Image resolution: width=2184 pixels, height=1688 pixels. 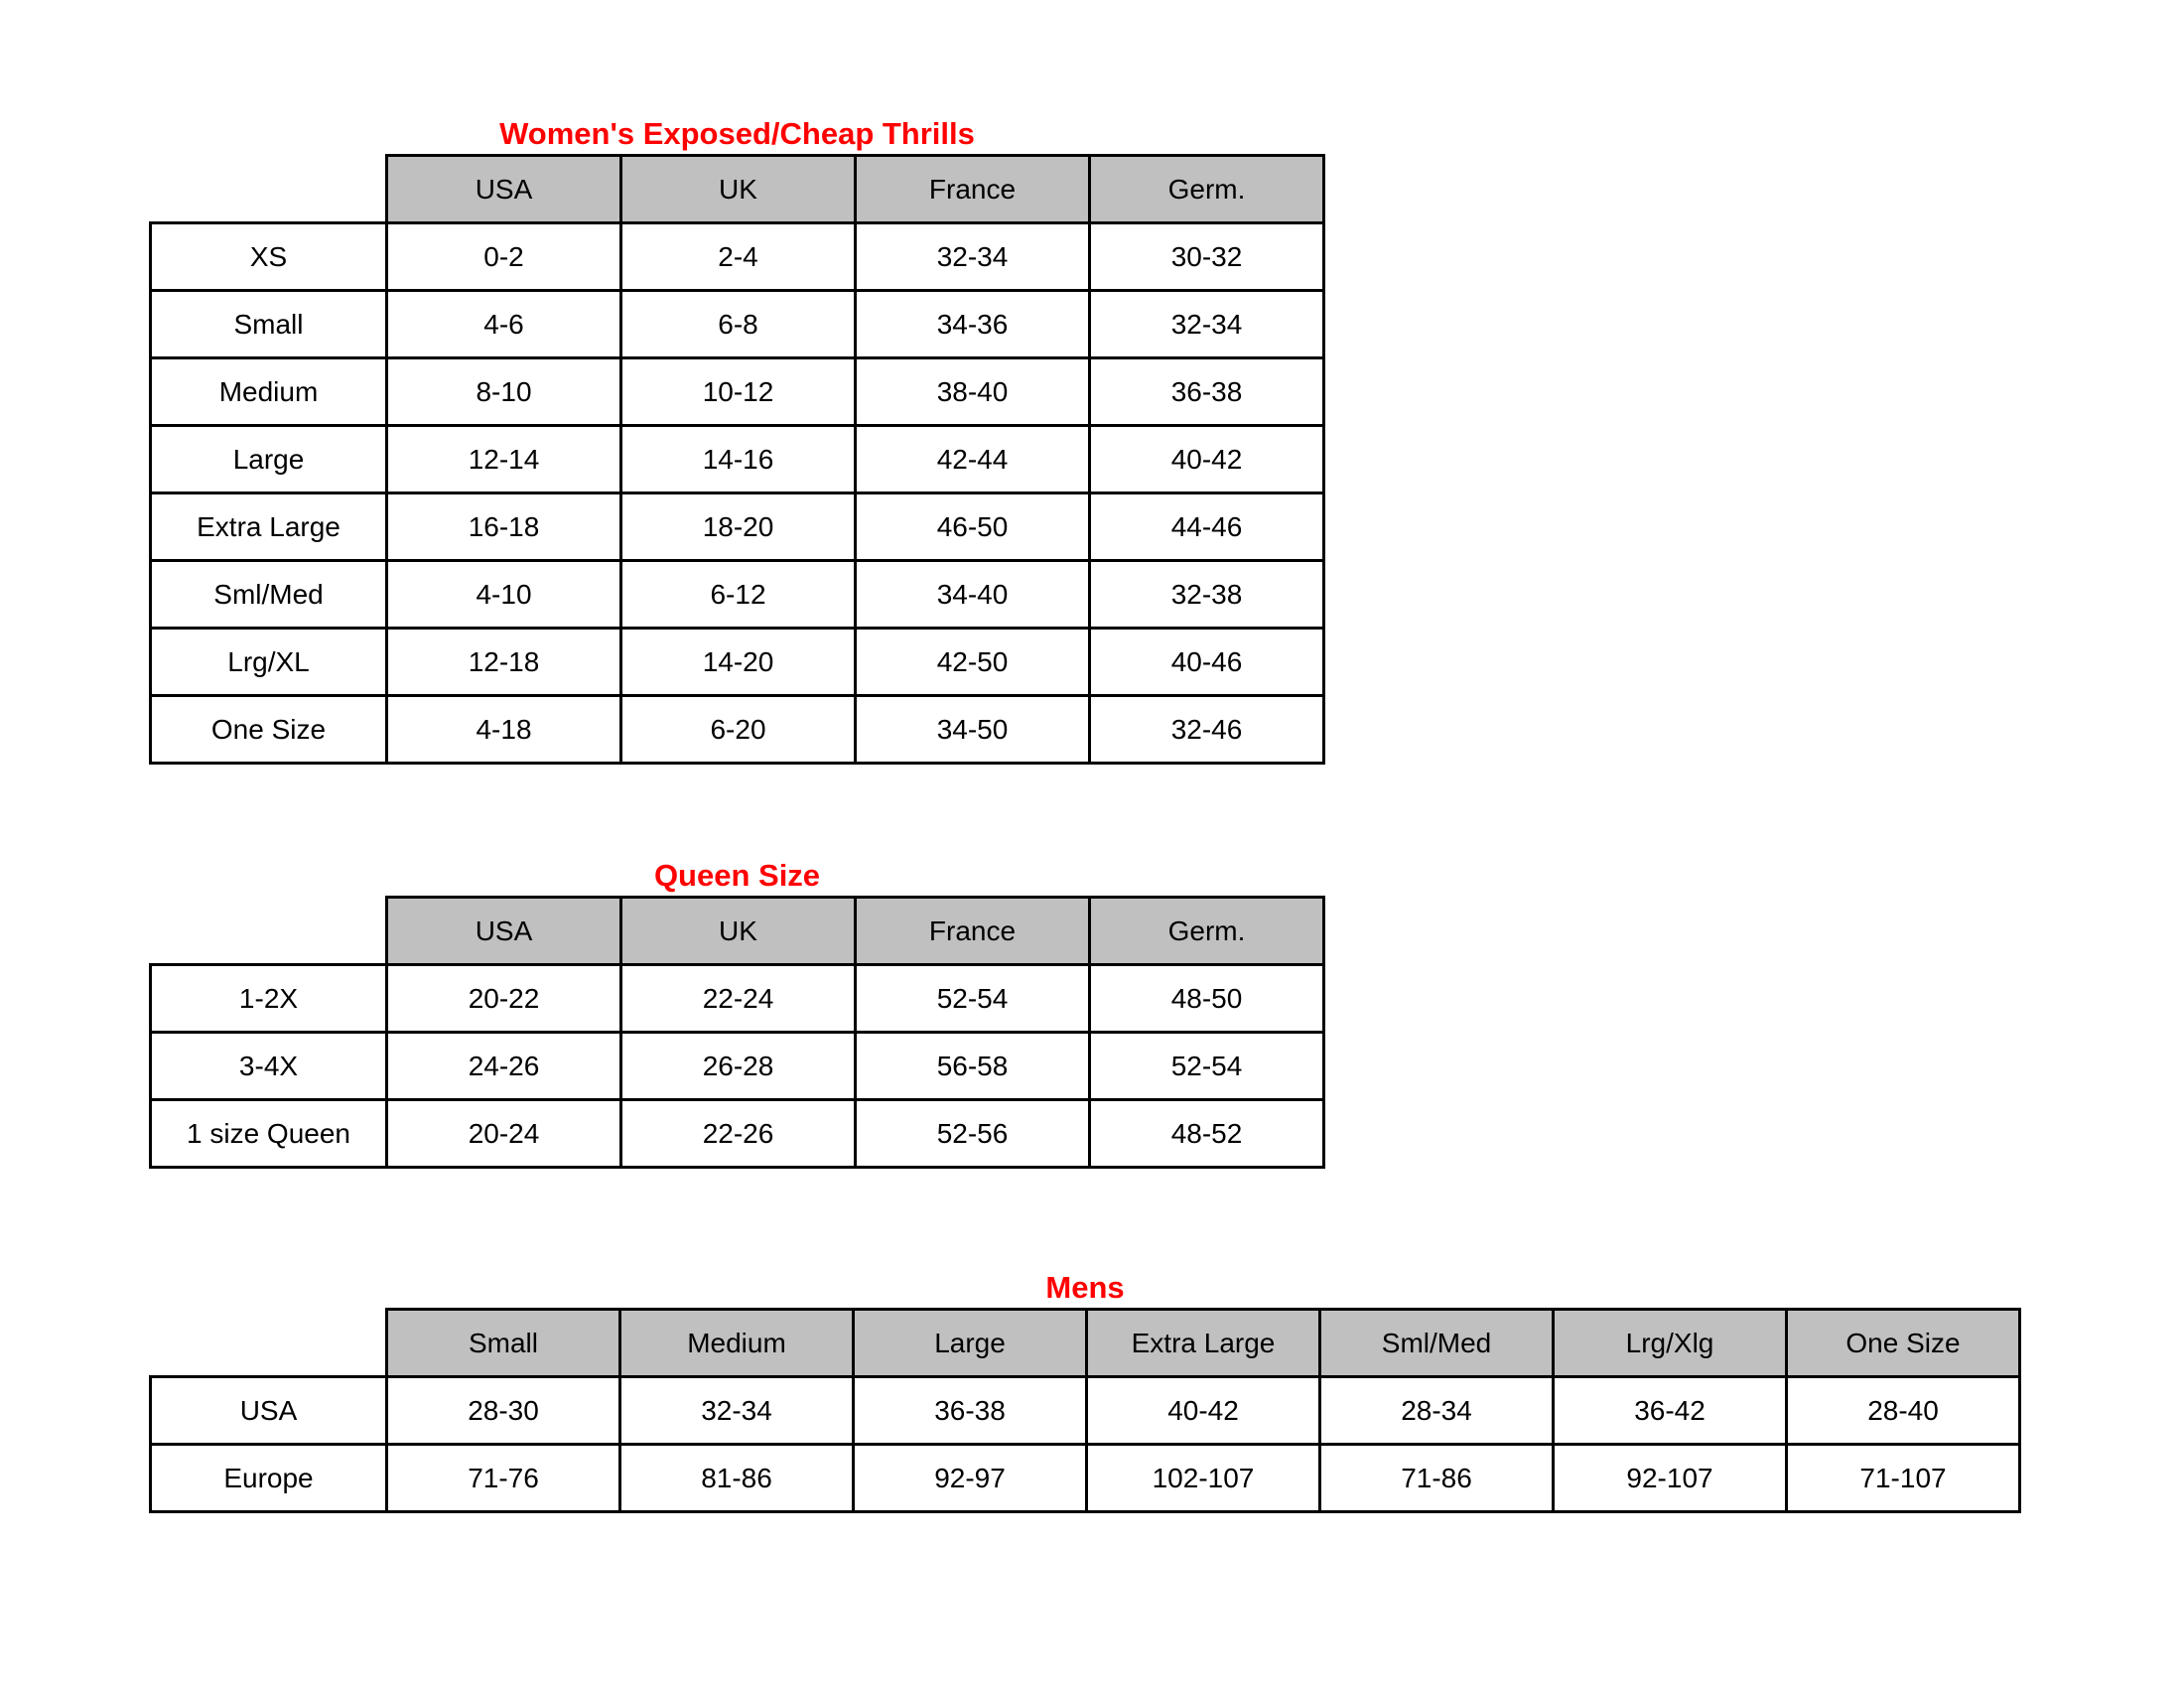 What do you see at coordinates (1436, 1478) in the screenshot?
I see `cell-sml-med: 71-86` at bounding box center [1436, 1478].